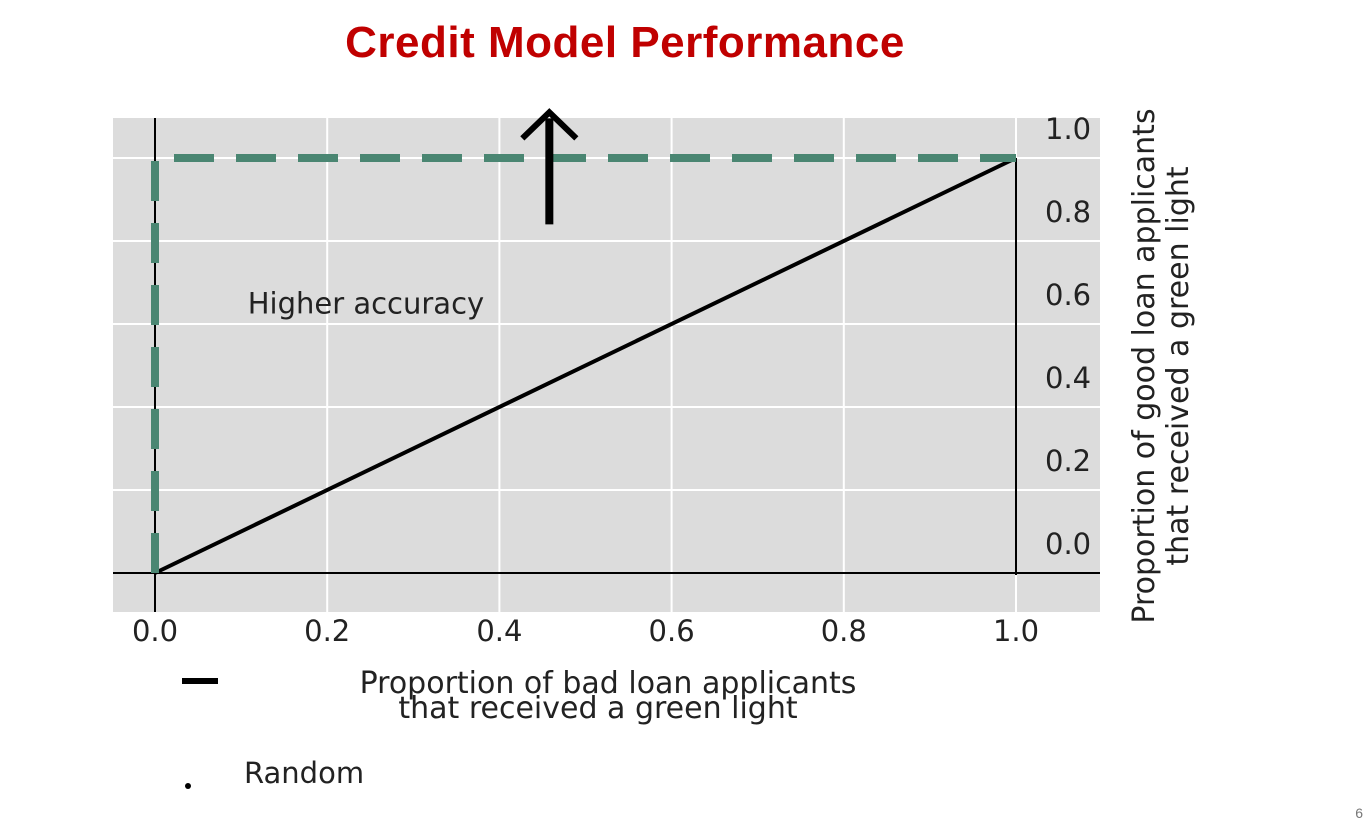 This screenshot has height=825, width=1365. Describe the element at coordinates (304, 773) in the screenshot. I see `legend-label-random: Random` at that location.